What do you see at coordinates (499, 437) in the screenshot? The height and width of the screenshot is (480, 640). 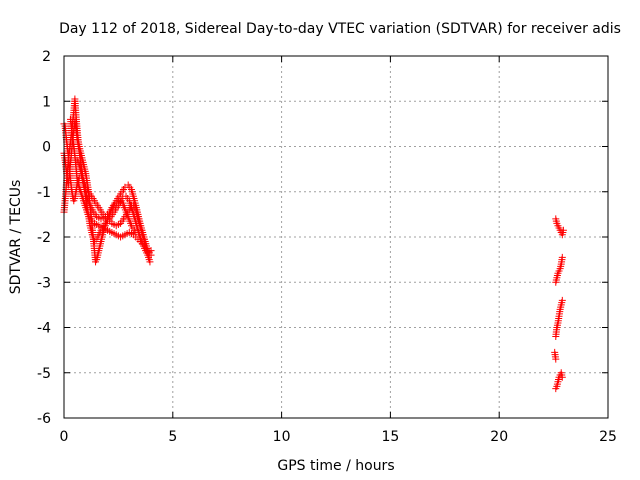 I see `x-tick-label: 20` at bounding box center [499, 437].